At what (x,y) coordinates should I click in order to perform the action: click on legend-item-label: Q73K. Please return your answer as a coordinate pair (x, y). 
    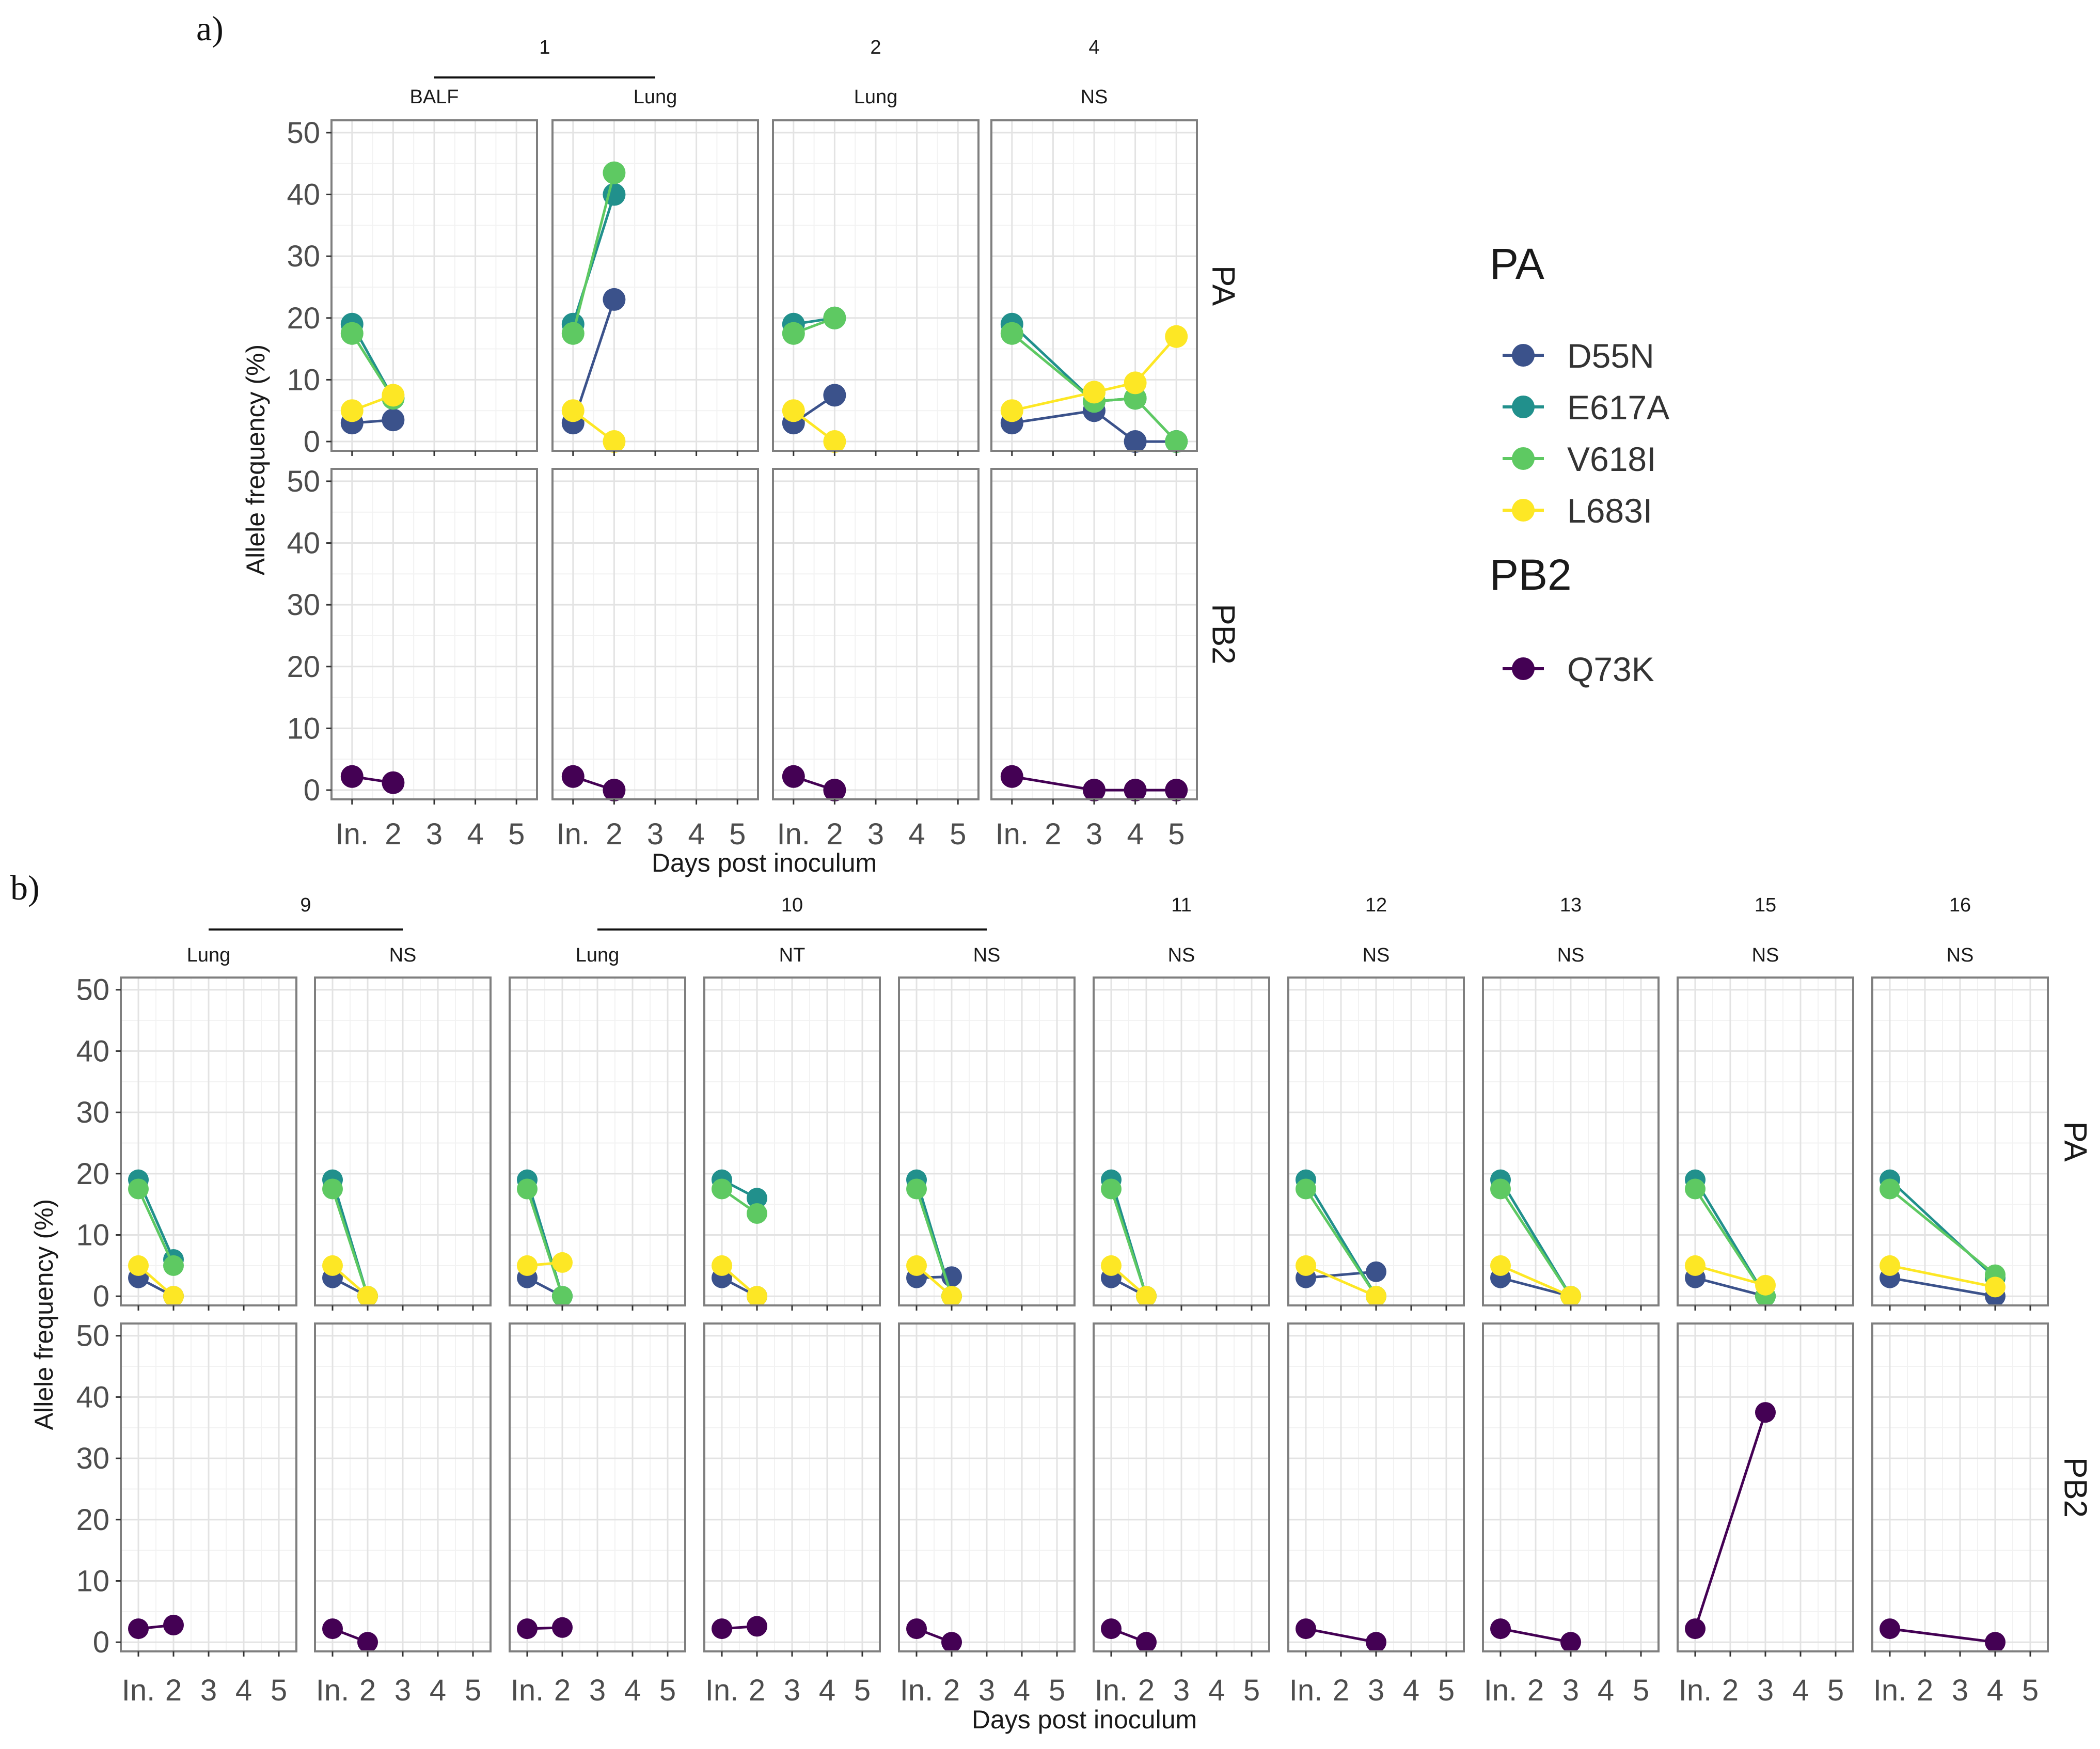
    Looking at the image, I should click on (1611, 669).